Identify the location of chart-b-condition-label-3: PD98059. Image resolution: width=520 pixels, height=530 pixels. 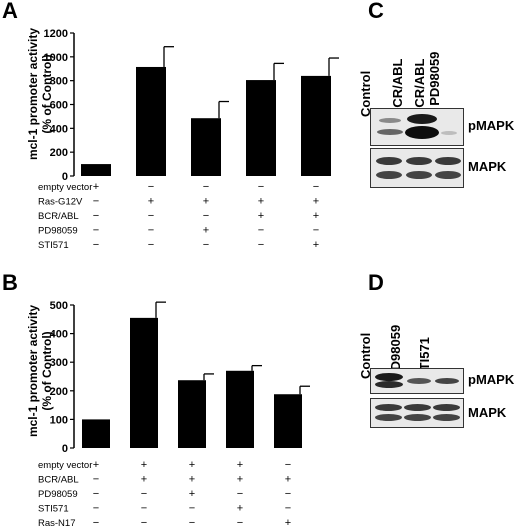
(58, 494).